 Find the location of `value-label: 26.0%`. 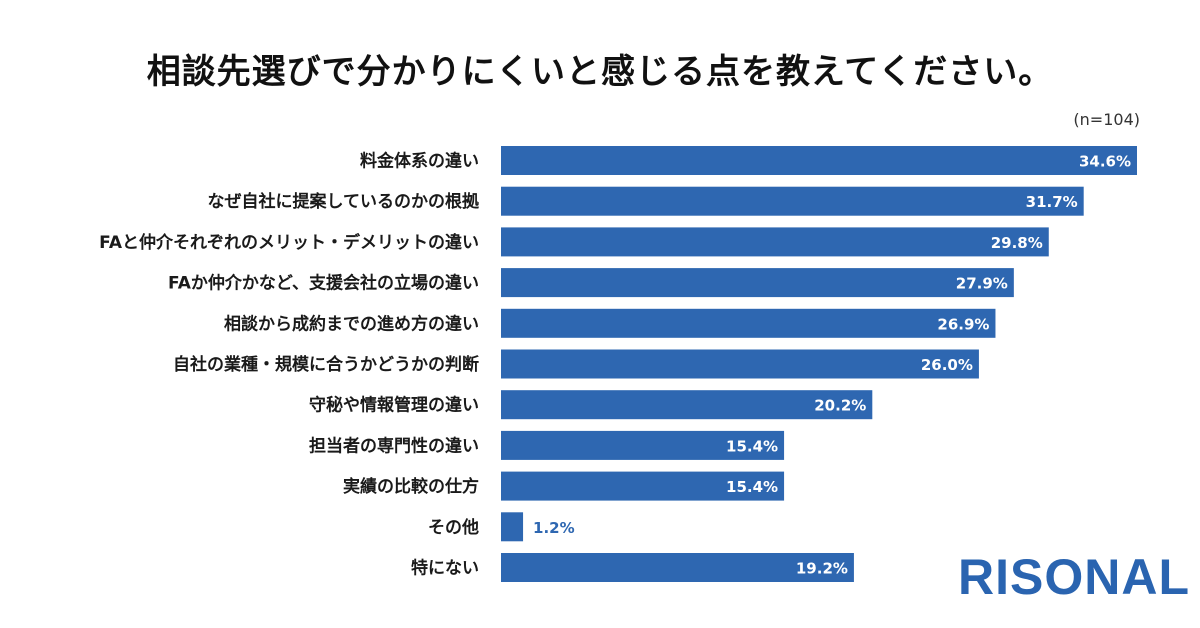

value-label: 26.0% is located at coordinates (947, 365).